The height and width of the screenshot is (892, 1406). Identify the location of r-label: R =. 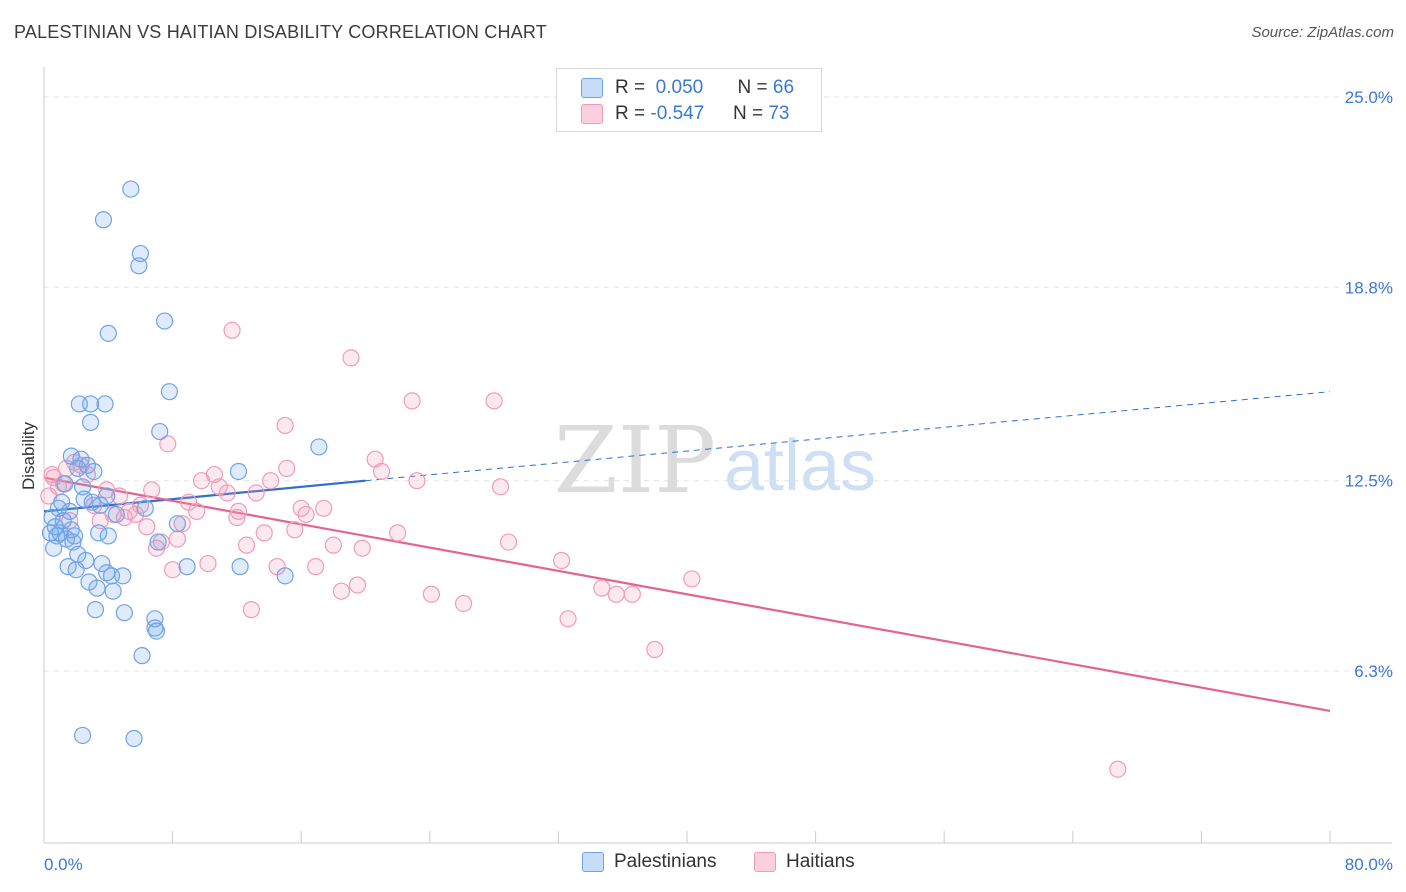
(630, 87).